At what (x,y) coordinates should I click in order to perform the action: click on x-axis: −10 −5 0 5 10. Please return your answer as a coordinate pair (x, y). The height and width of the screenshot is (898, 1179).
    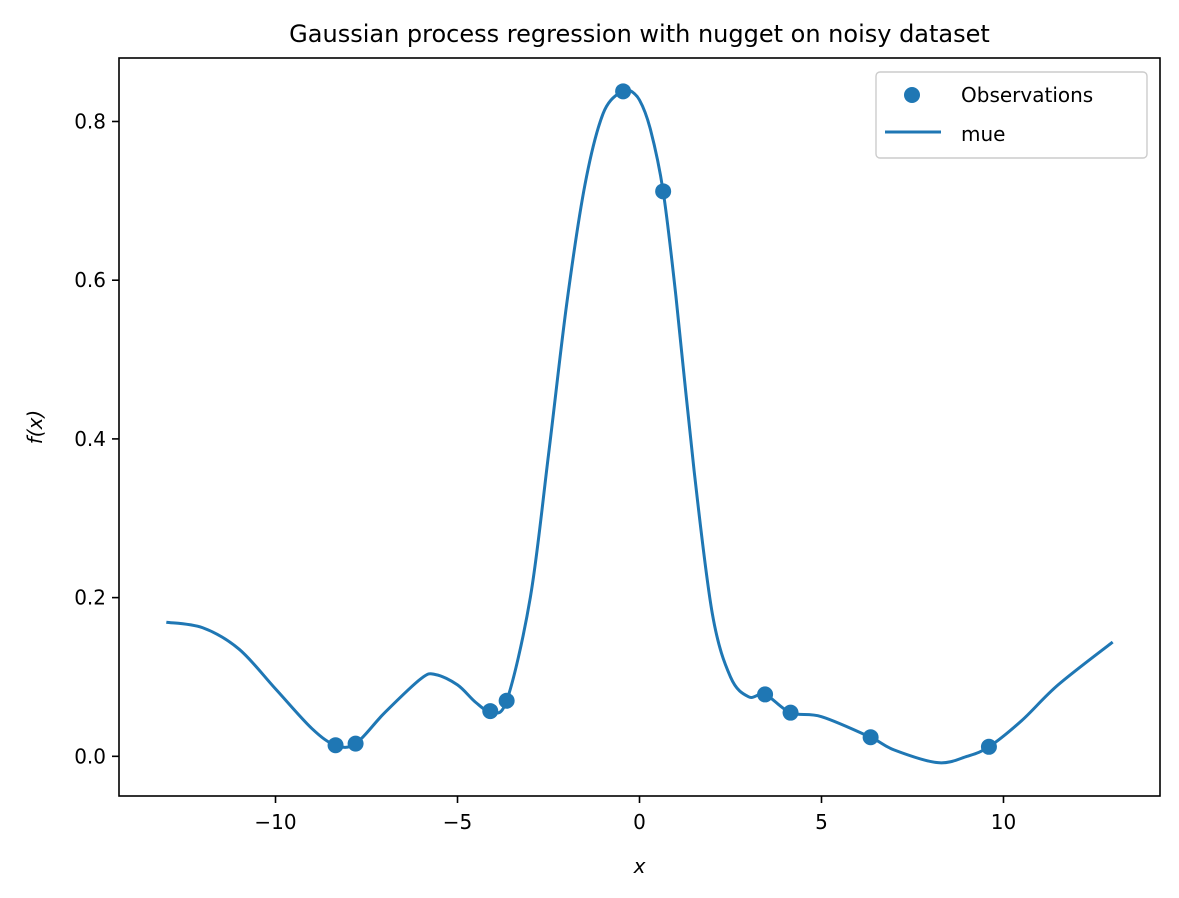
    Looking at the image, I should click on (635, 815).